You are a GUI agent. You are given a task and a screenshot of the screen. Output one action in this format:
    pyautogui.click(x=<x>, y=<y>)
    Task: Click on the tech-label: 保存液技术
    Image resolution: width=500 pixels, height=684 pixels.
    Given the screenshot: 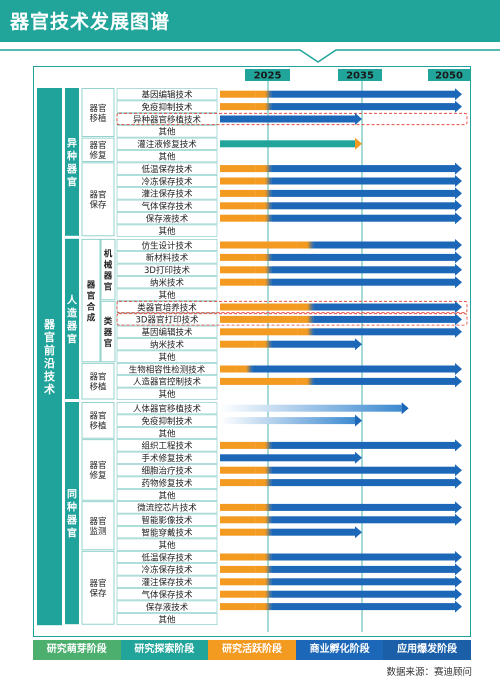 What is the action you would take?
    pyautogui.click(x=167, y=607)
    